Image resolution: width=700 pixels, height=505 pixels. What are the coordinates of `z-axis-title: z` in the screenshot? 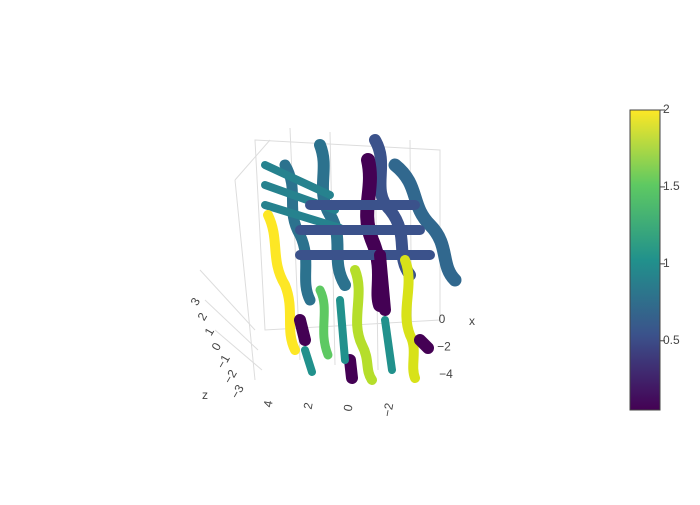 It's located at (205, 395).